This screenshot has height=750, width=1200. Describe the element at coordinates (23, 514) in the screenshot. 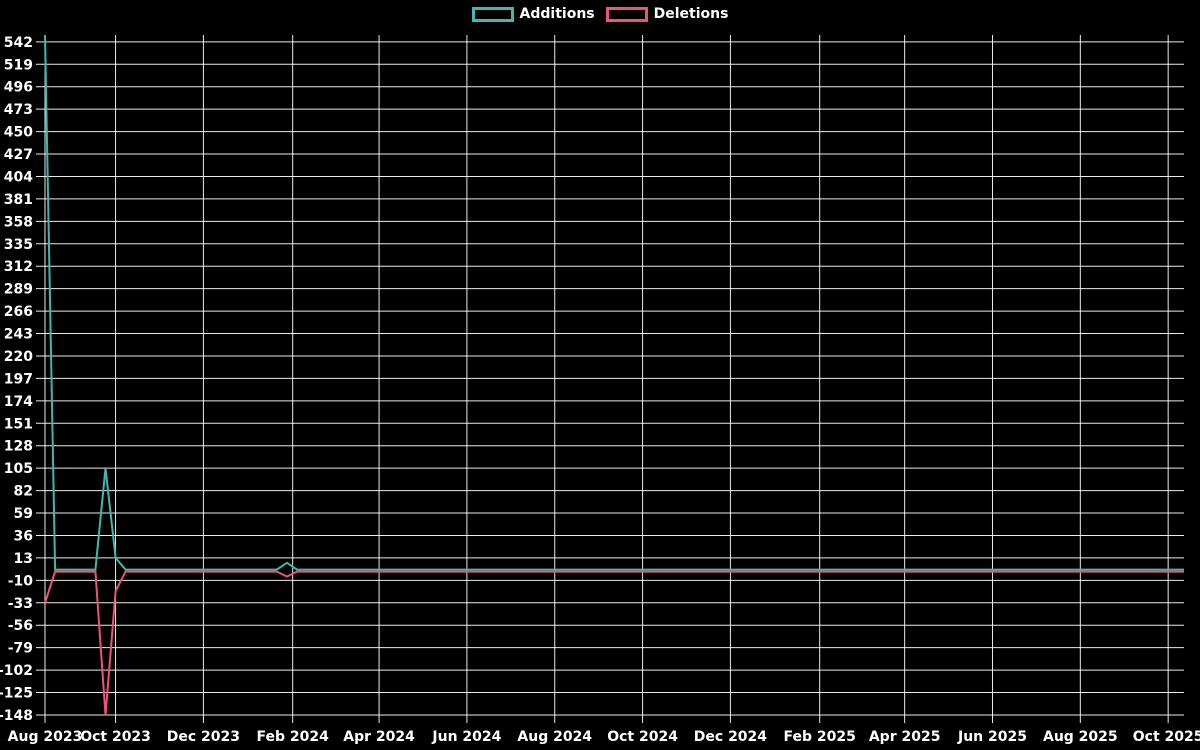

I see `y-tick-label: 59` at that location.